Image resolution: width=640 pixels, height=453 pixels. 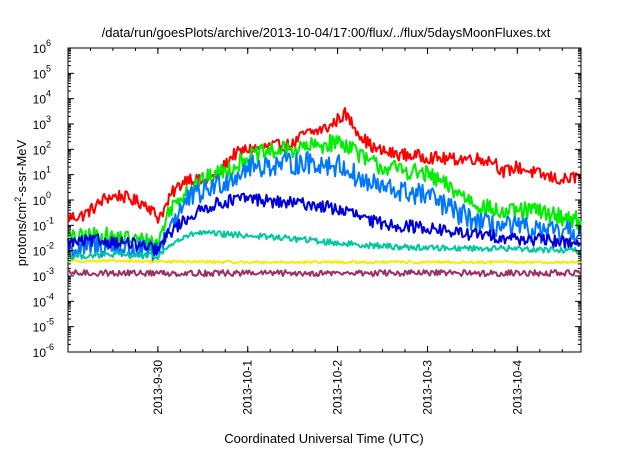 What do you see at coordinates (50, 271) in the screenshot?
I see `y-tick-label-exponent: -3` at bounding box center [50, 271].